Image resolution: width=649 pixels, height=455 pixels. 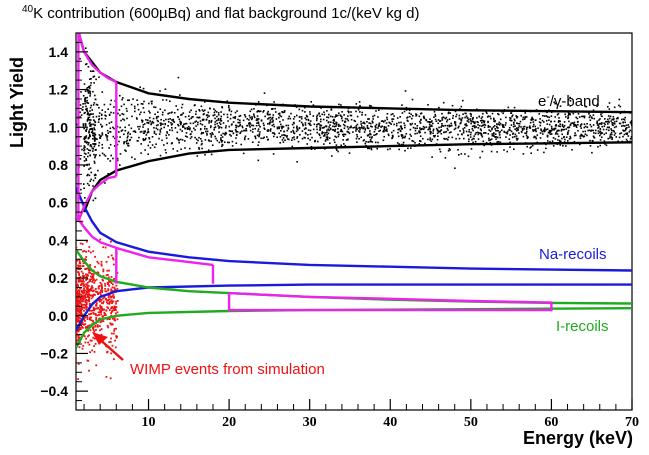 What do you see at coordinates (59, 203) in the screenshot?
I see `y-tick-label: 0.6` at bounding box center [59, 203].